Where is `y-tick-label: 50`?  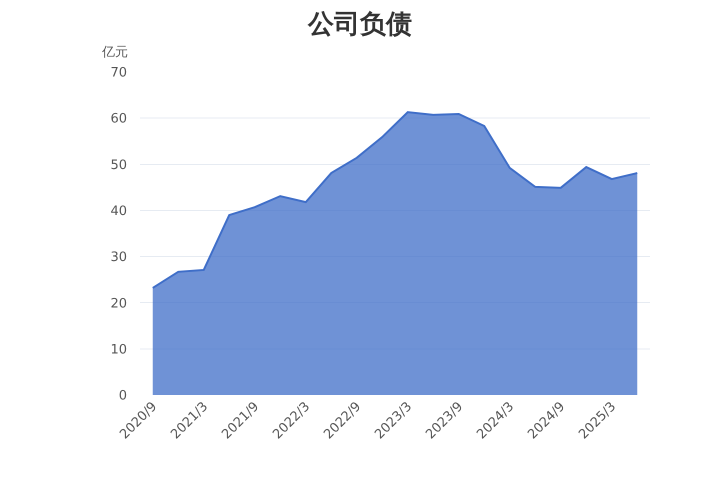 y-tick-label: 50 is located at coordinates (118, 165).